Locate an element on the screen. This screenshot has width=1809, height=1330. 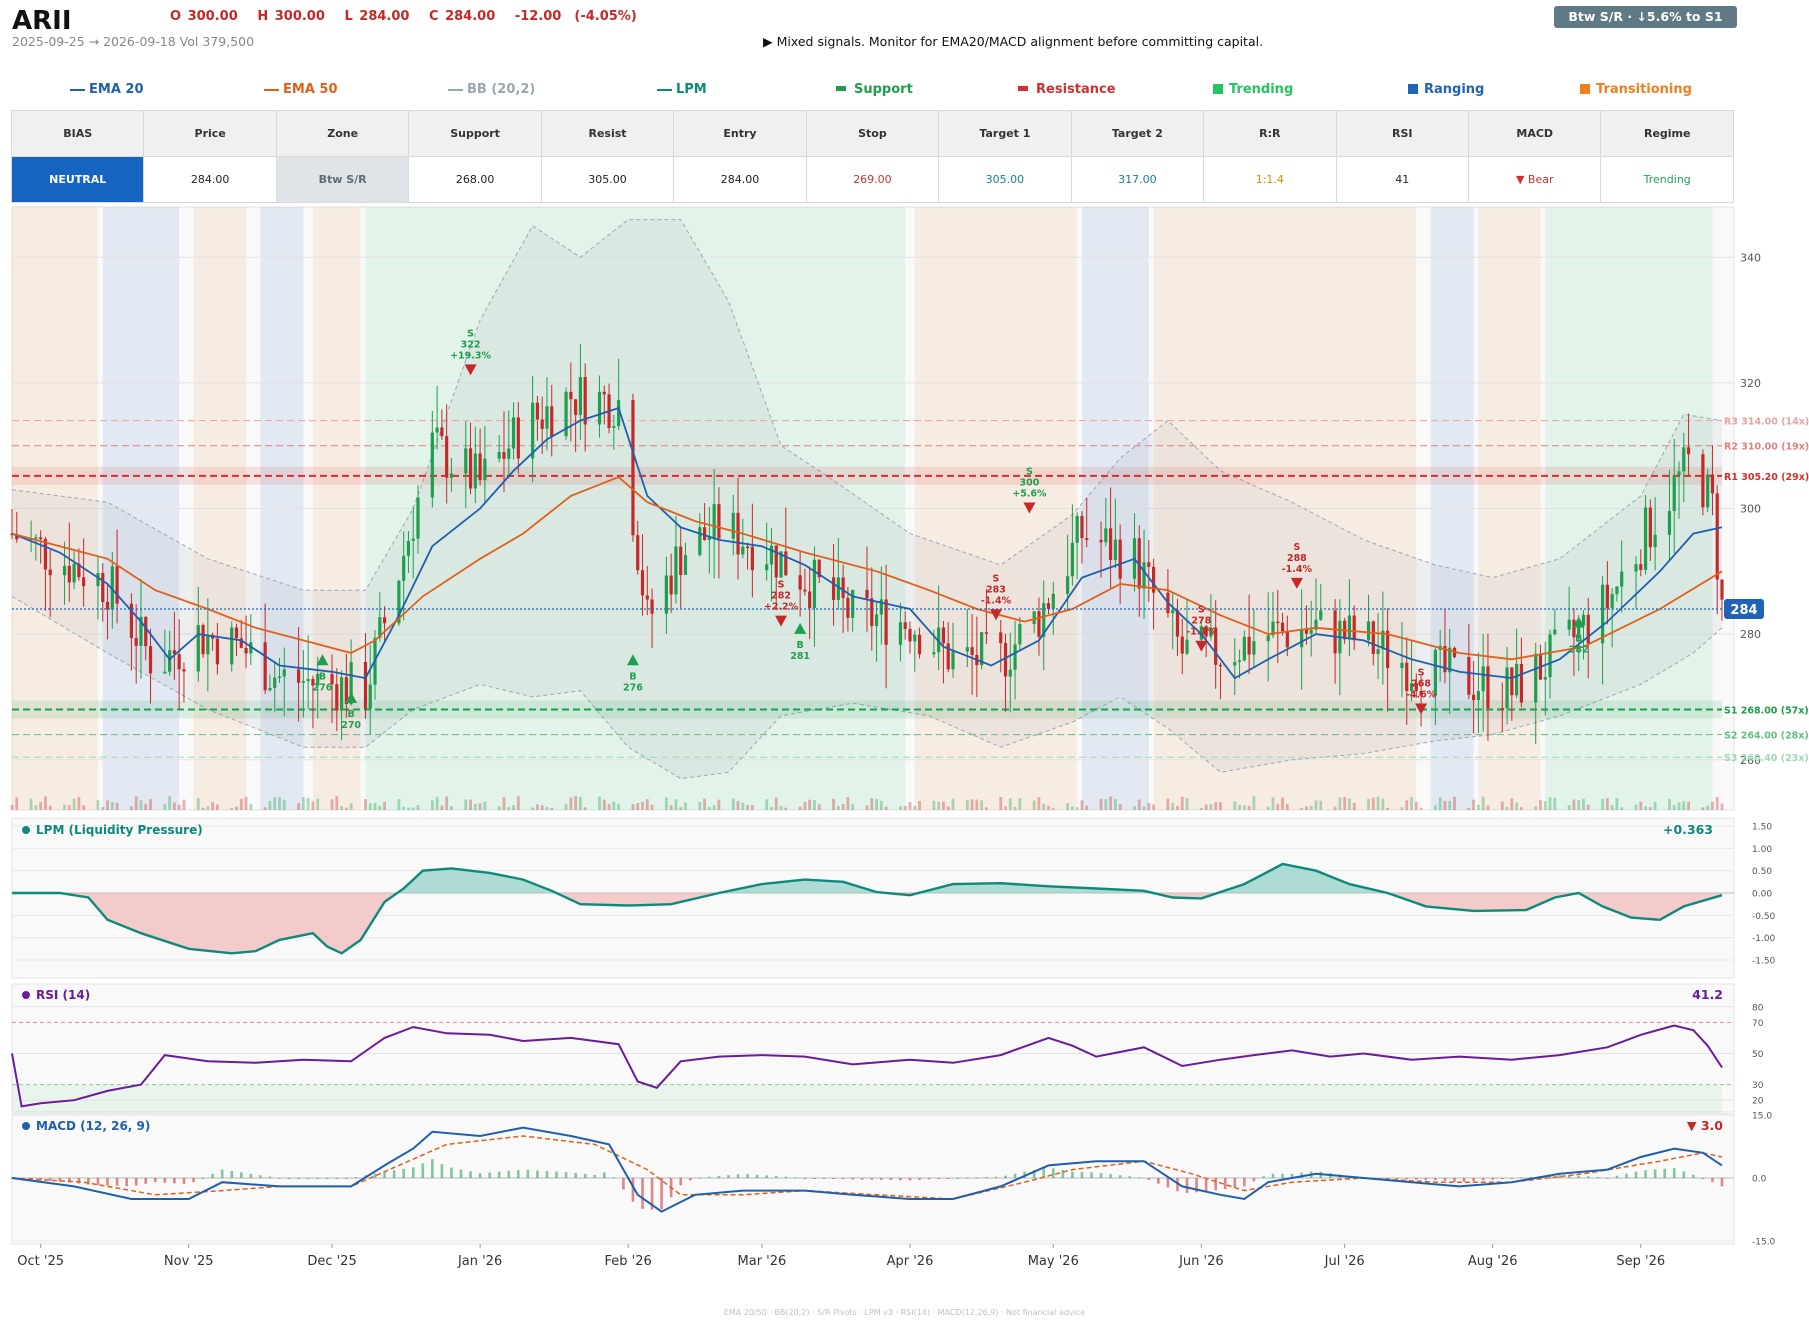
table-header-target-1: Target 1 is located at coordinates (1005, 133).